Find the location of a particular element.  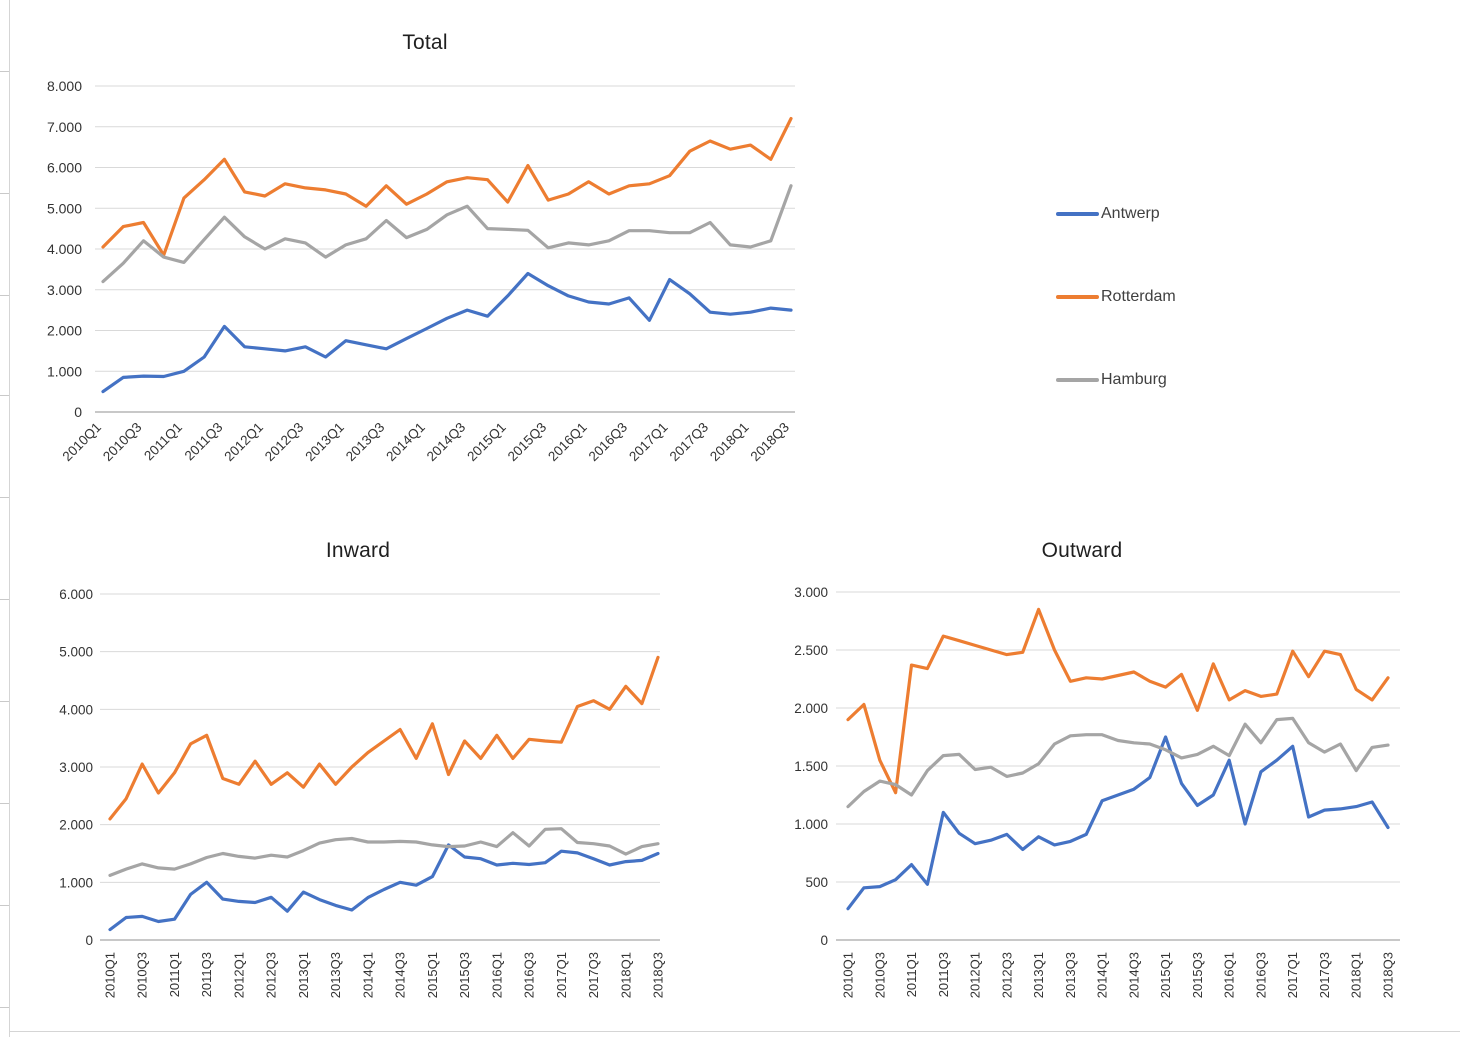

y-tick-label: 500 is located at coordinates (816, 882).